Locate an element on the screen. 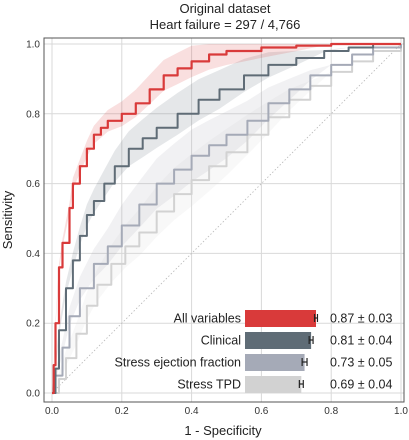  legend-label: Clinical is located at coordinates (221, 341).